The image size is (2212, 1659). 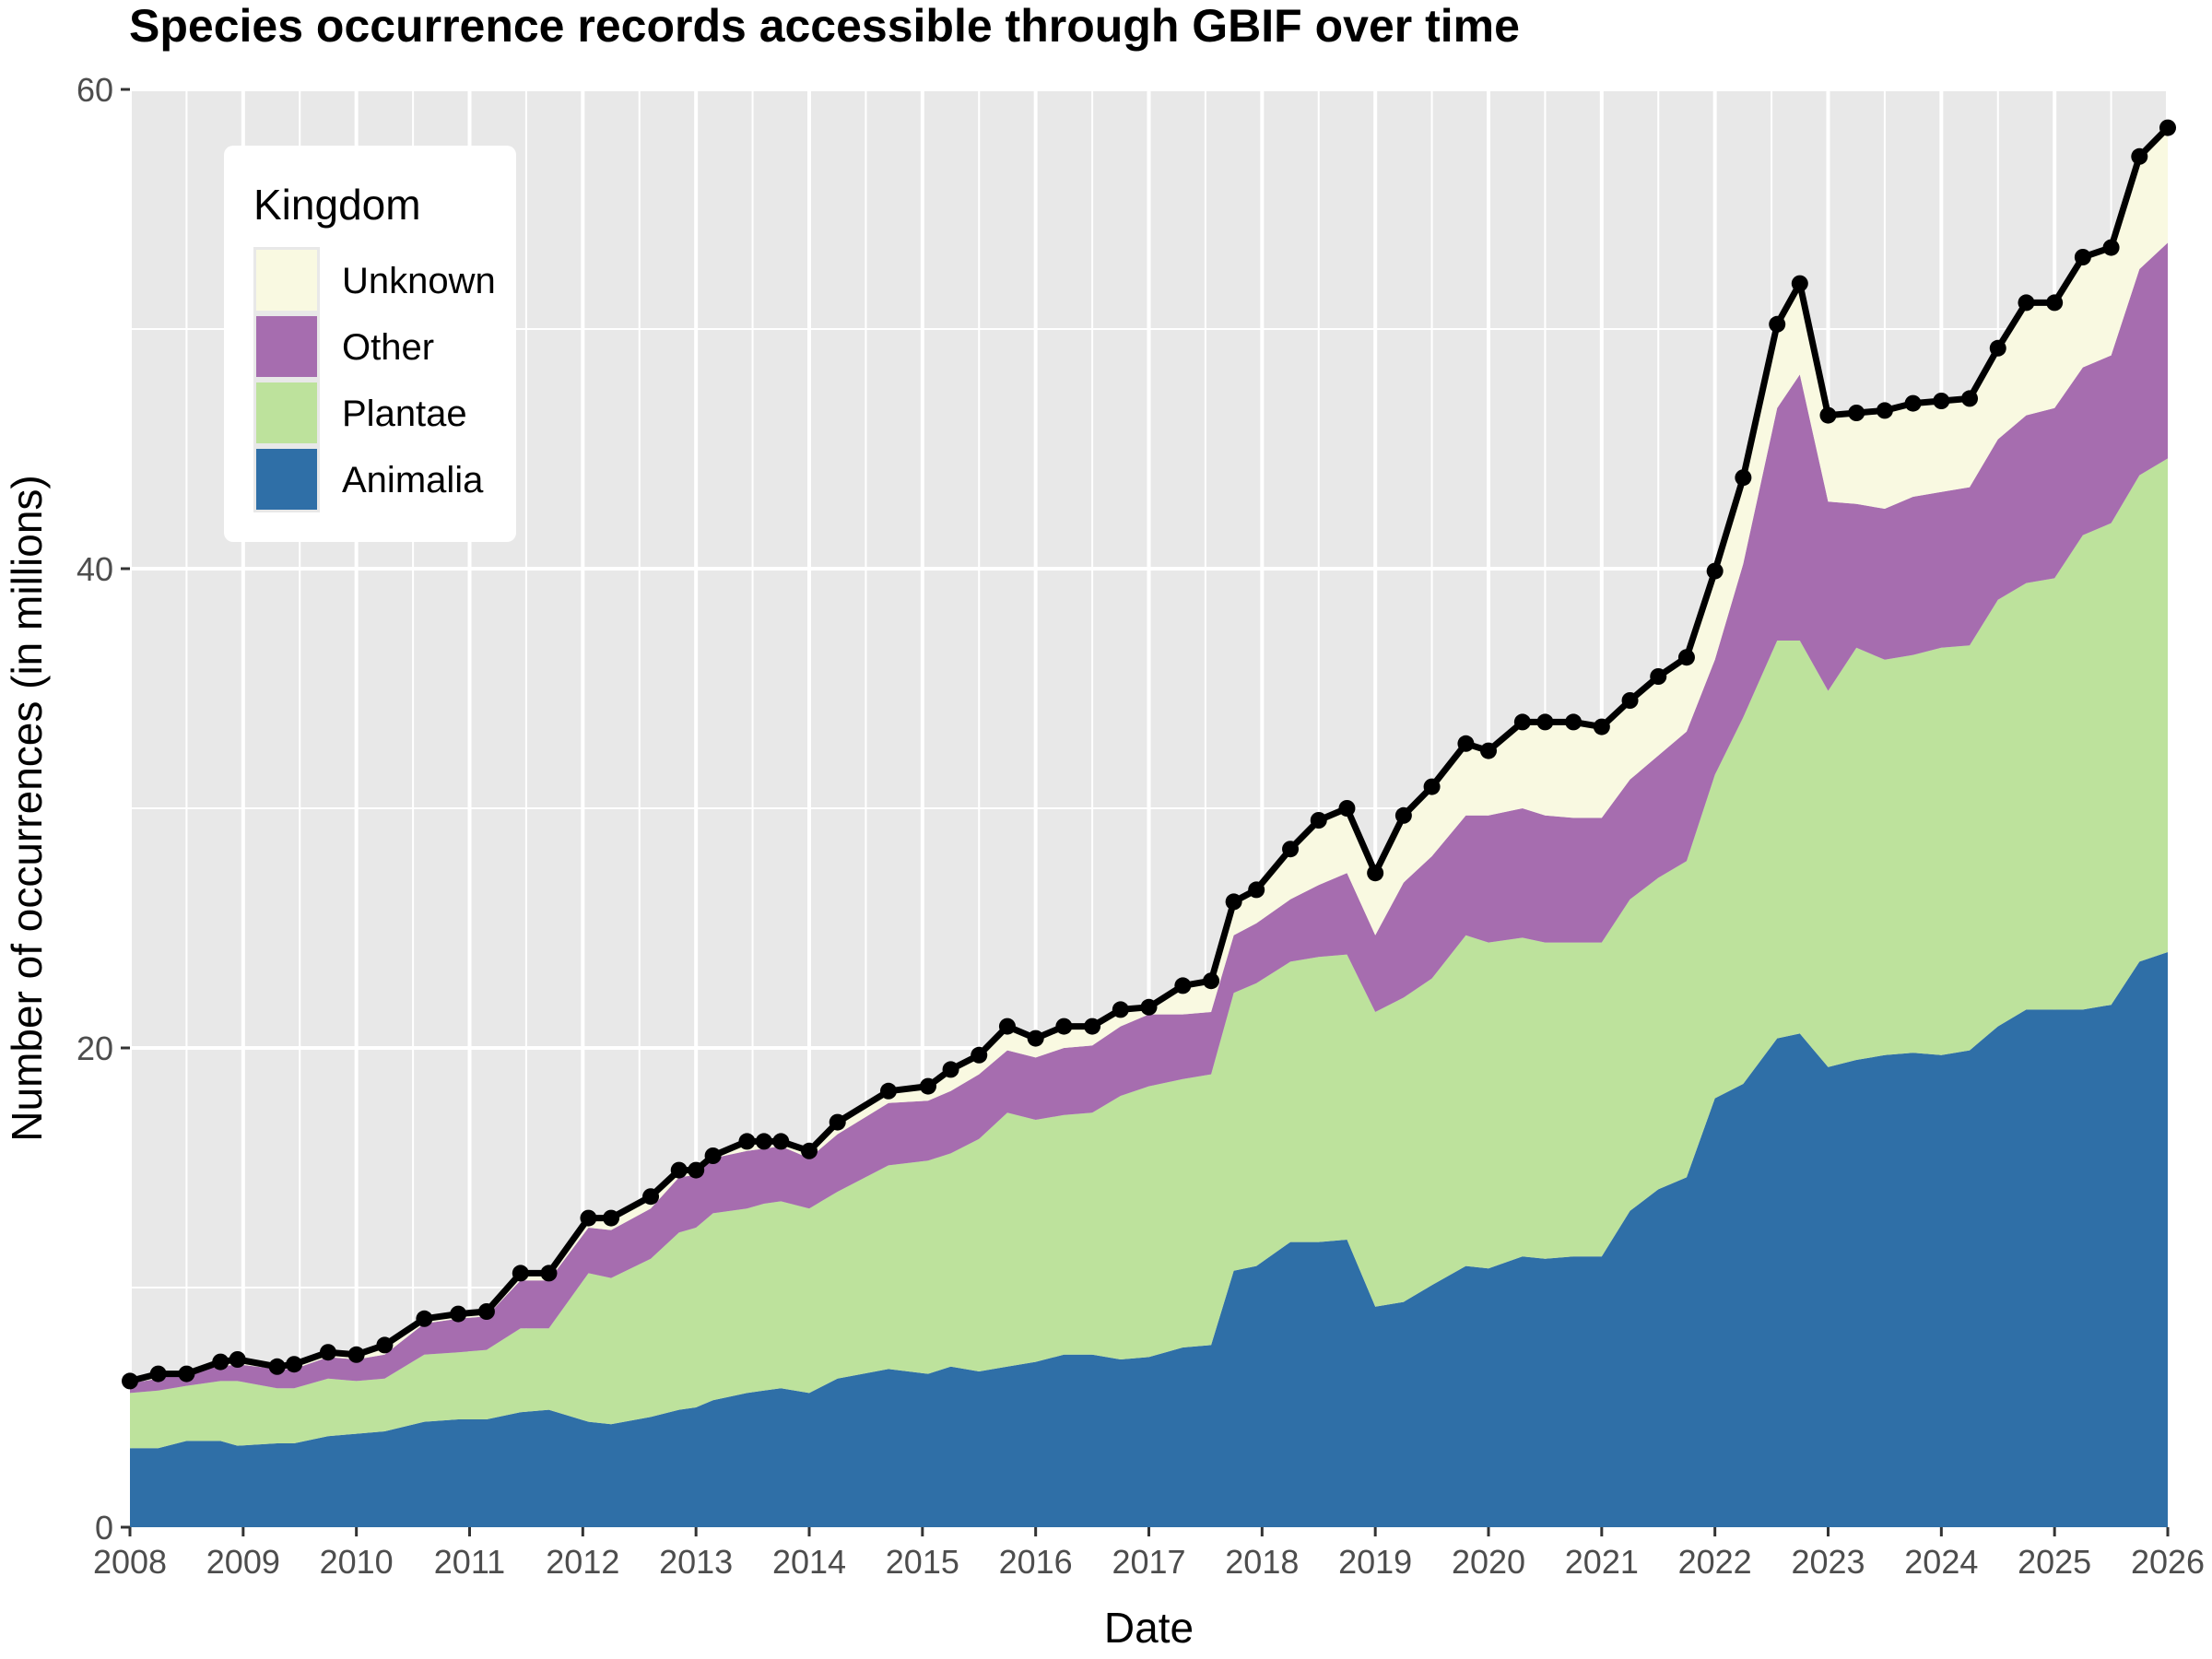 What do you see at coordinates (469, 1562) in the screenshot?
I see `x-tick-label: 2011` at bounding box center [469, 1562].